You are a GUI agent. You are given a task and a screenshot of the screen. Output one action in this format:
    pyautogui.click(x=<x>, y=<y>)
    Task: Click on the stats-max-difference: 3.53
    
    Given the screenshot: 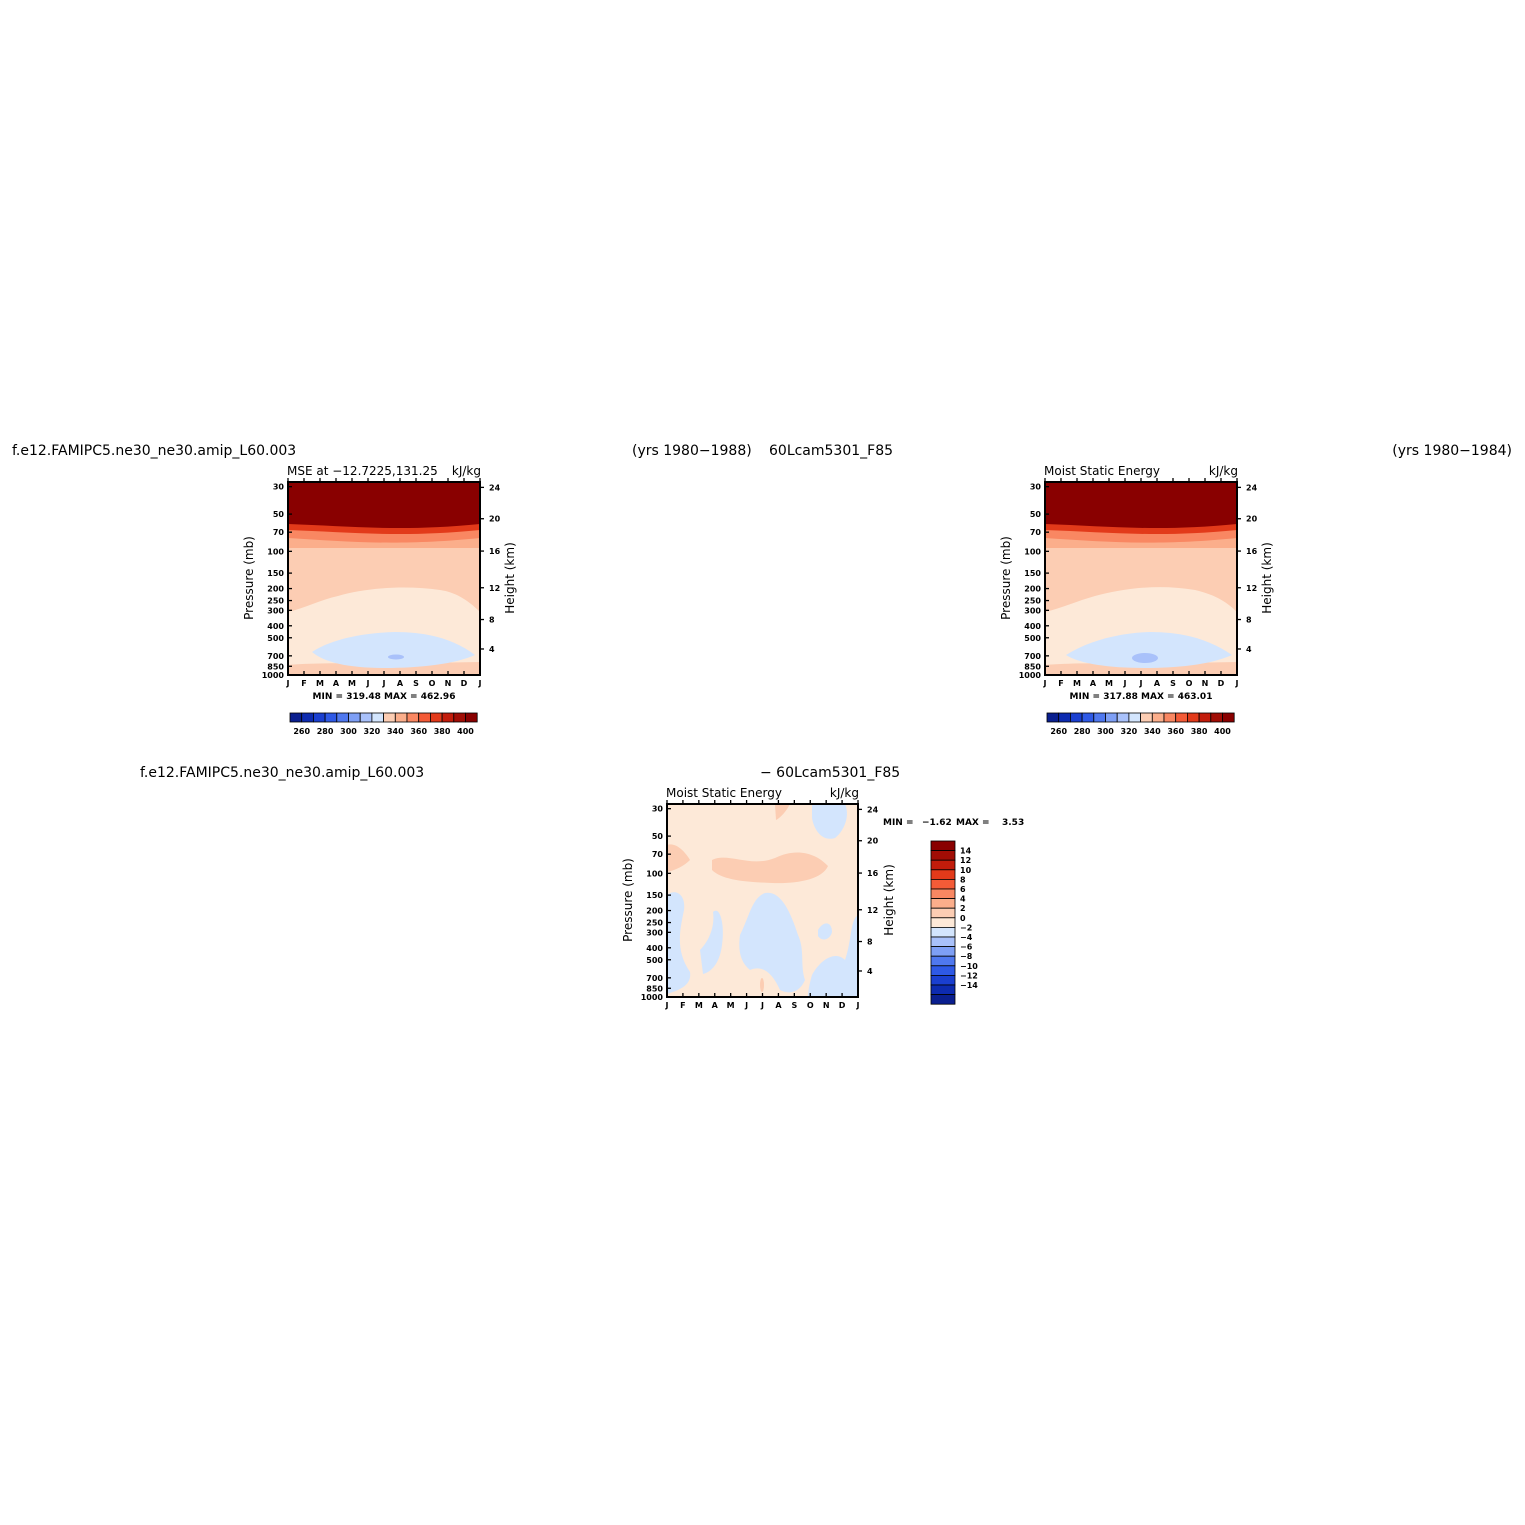 What is the action you would take?
    pyautogui.click(x=1013, y=823)
    